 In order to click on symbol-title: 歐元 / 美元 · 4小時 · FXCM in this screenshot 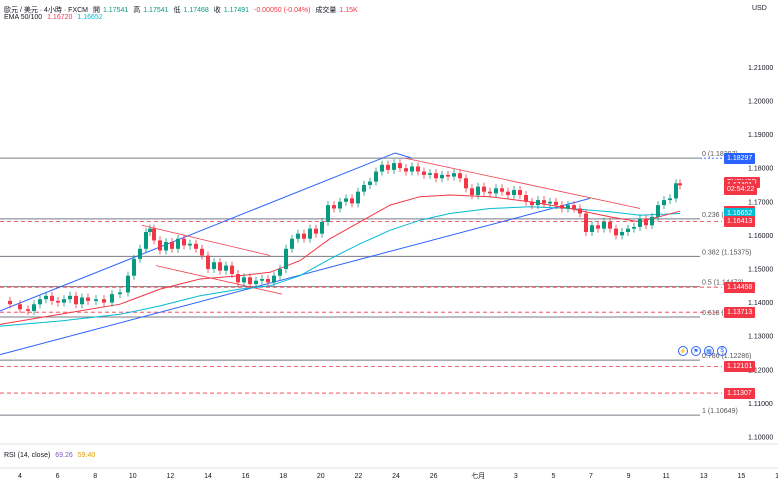, I will do `click(46, 10)`.